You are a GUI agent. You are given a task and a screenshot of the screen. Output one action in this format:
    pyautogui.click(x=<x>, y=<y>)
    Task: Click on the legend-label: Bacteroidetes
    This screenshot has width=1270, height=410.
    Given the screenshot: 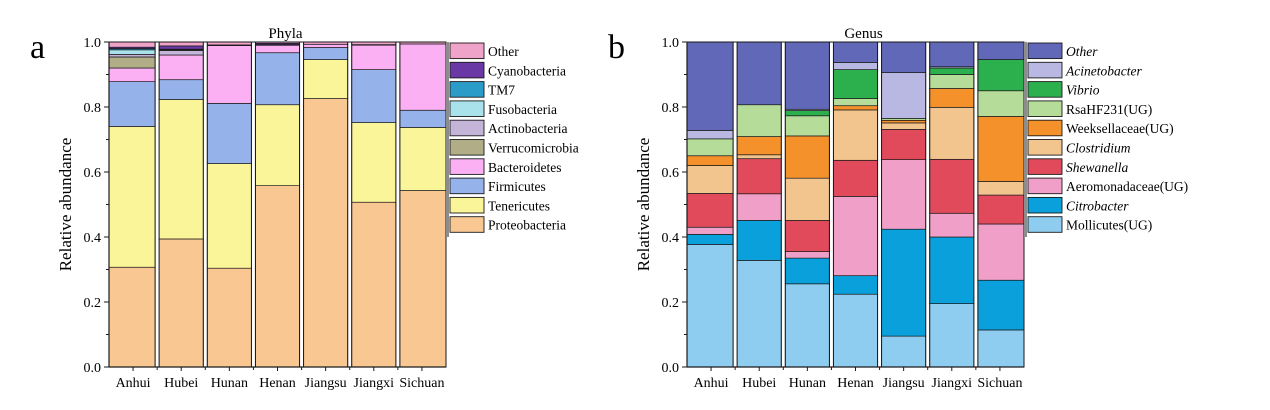 What is the action you would take?
    pyautogui.click(x=524, y=167)
    